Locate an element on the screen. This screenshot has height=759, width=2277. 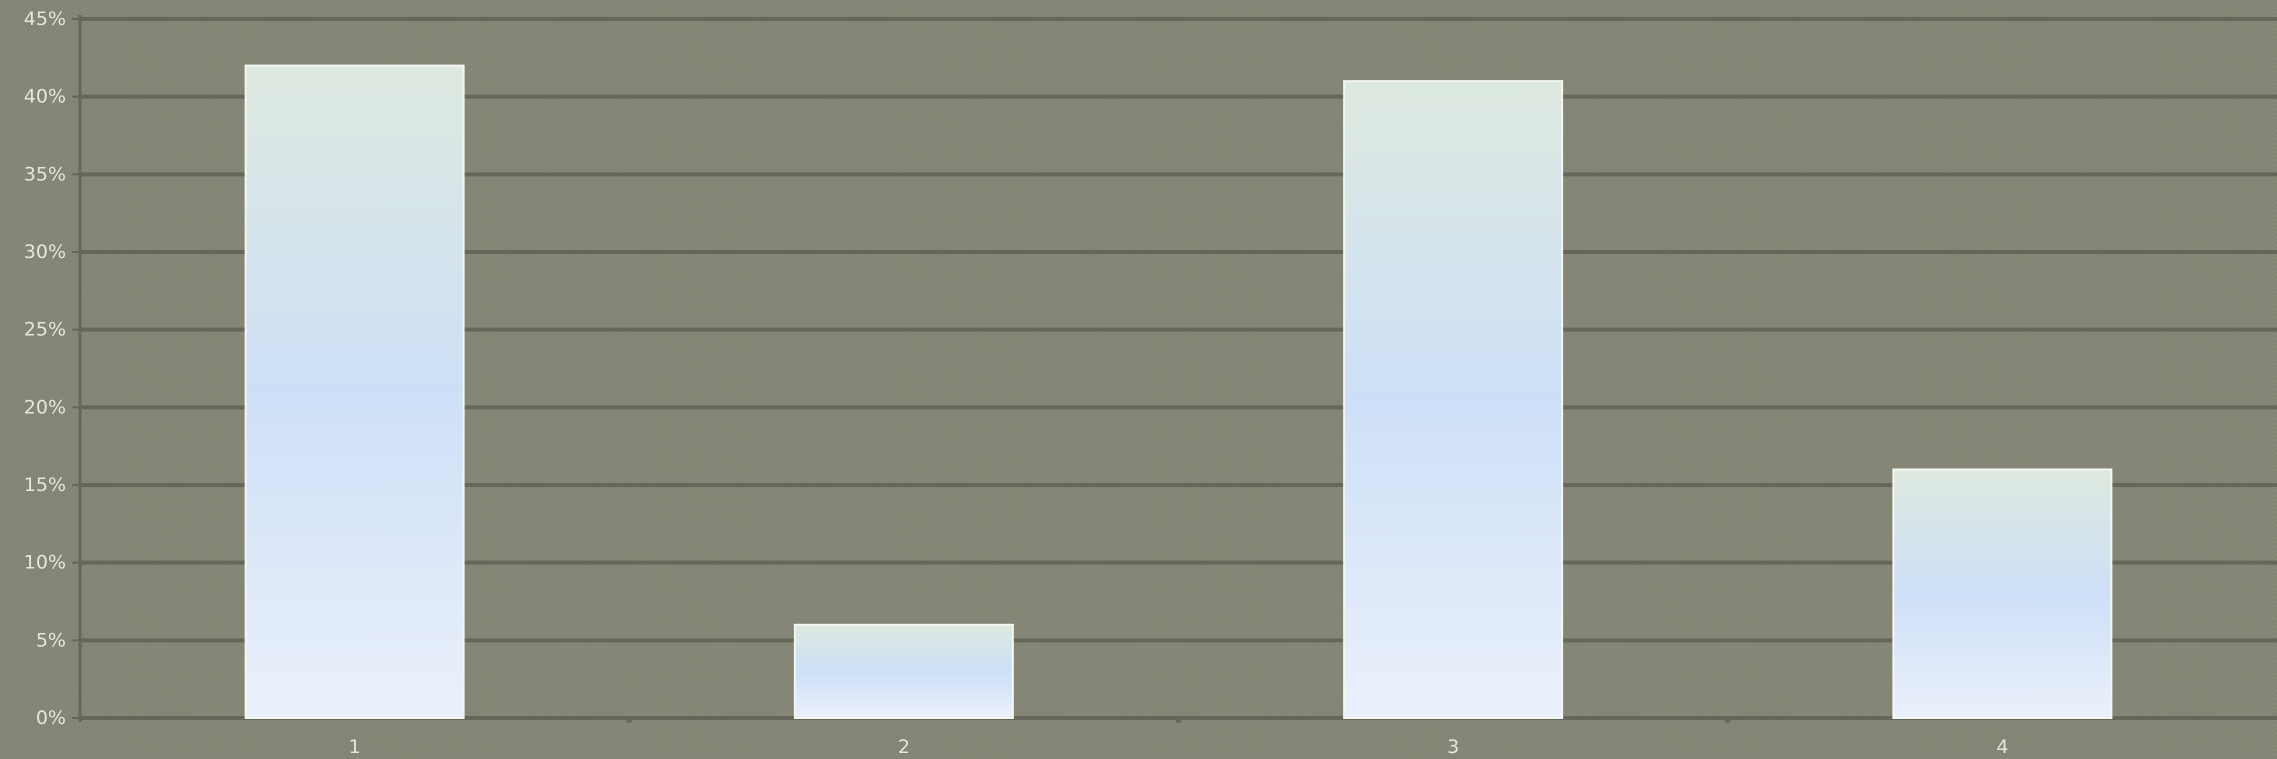
y-tick-label: 15% is located at coordinates (45, 485).